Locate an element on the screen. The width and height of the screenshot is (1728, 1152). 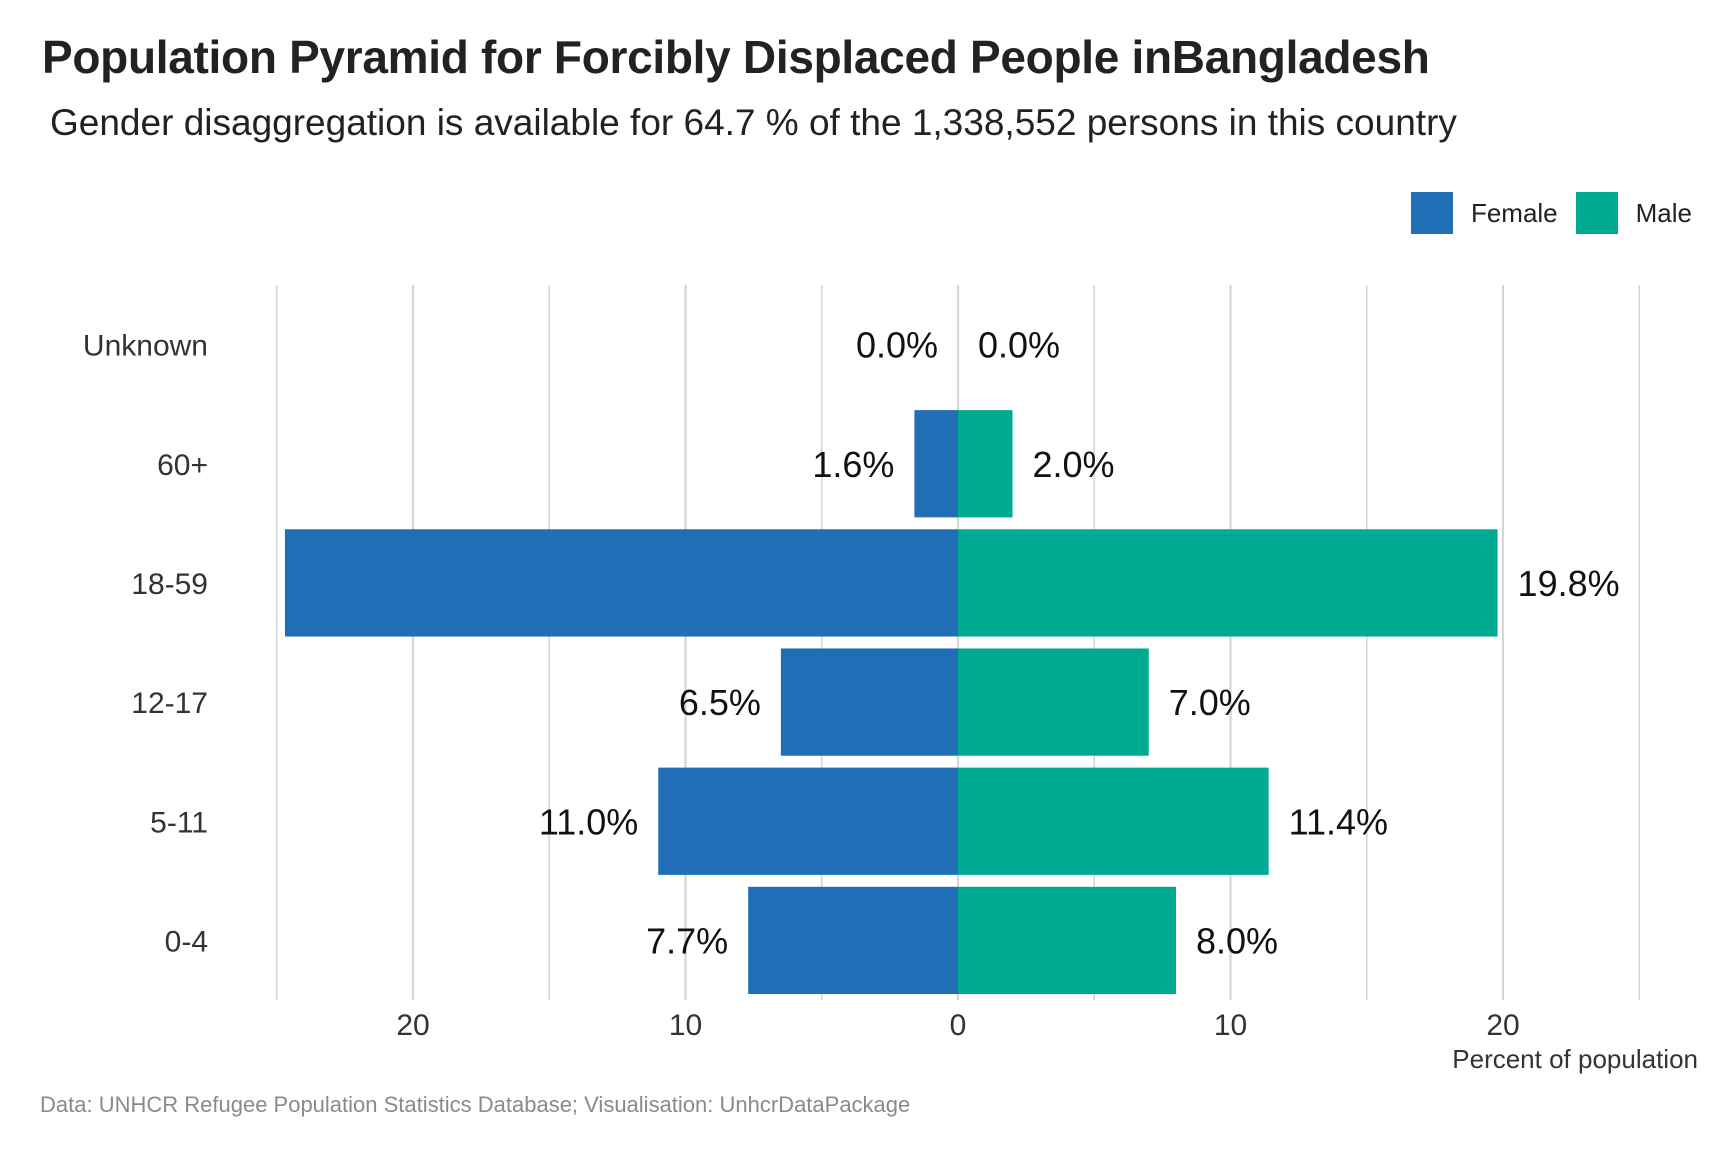
y-tick-label: 18-59 is located at coordinates (169, 584).